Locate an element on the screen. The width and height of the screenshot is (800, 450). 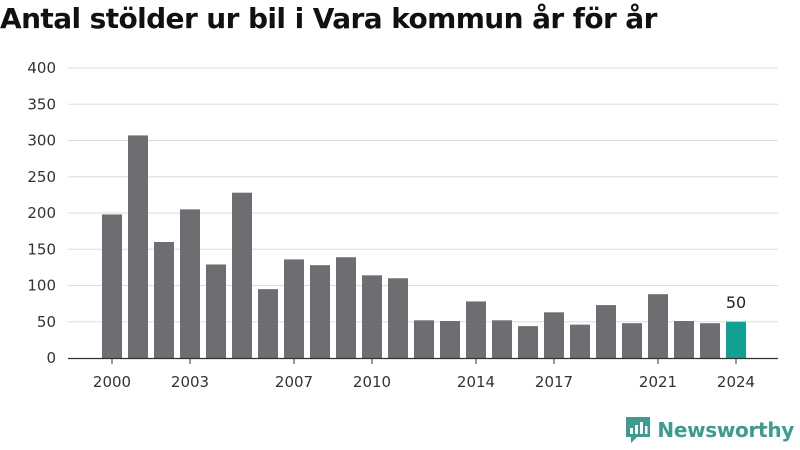
bar-2013 is located at coordinates (450, 339).